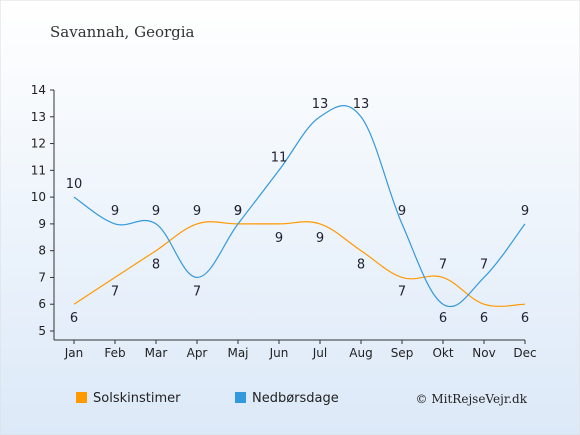 This screenshot has height=435, width=580. Describe the element at coordinates (156, 353) in the screenshot. I see `x-tick-label: Mar` at that location.